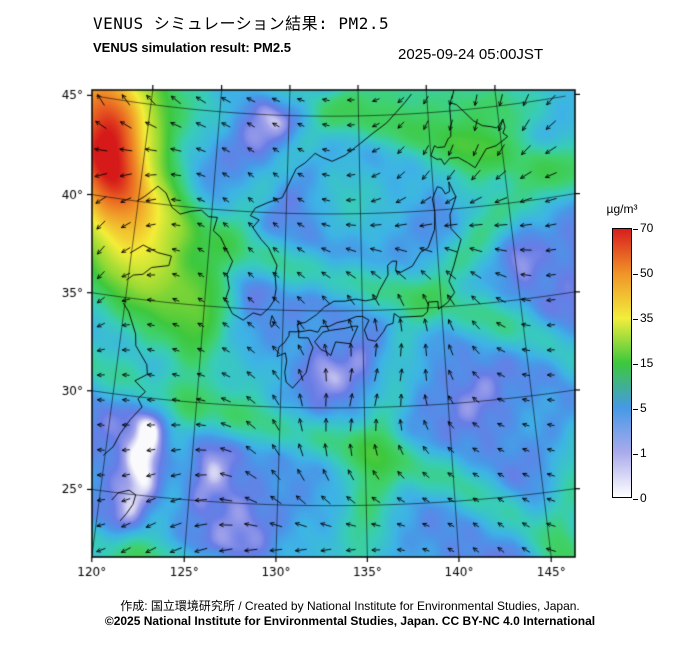 Image resolution: width=700 pixels, height=649 pixels. Describe the element at coordinates (647, 228) in the screenshot. I see `colorbar-tick-label: 70` at that location.